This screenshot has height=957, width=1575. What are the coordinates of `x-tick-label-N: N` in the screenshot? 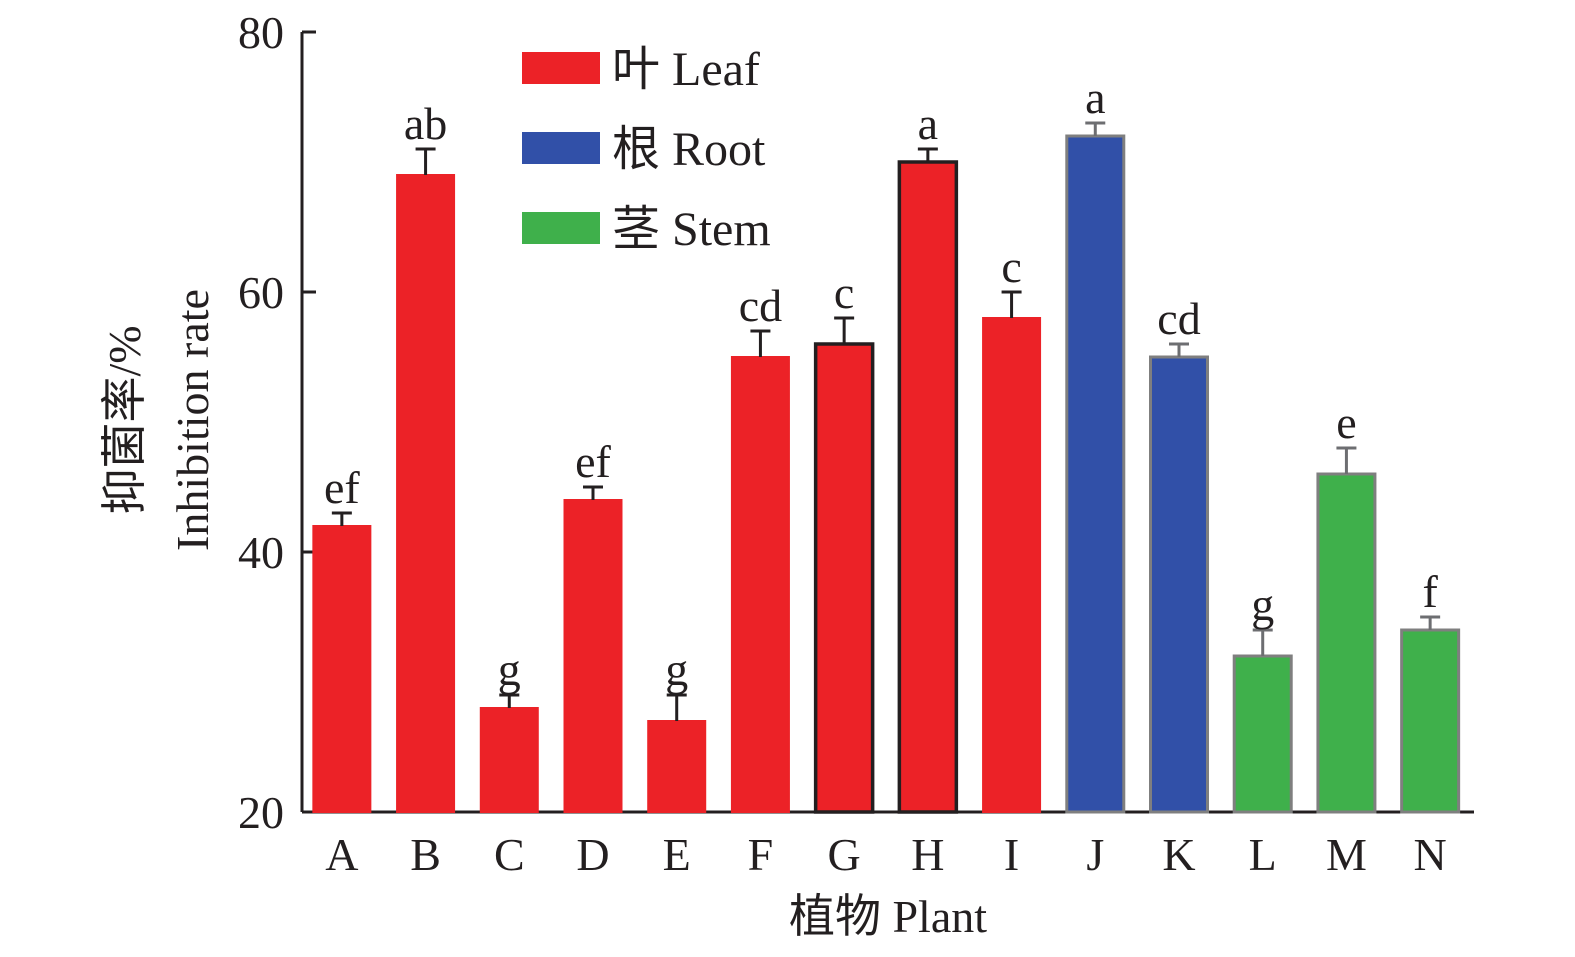 It's located at (1430, 854).